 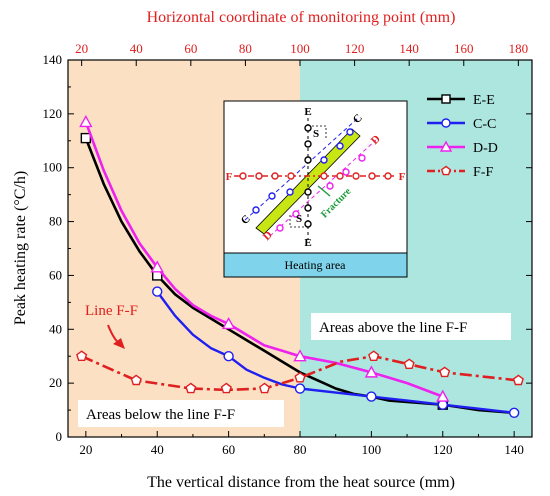 What do you see at coordinates (323, 188) in the screenshot?
I see `inset-line-dd` at bounding box center [323, 188].